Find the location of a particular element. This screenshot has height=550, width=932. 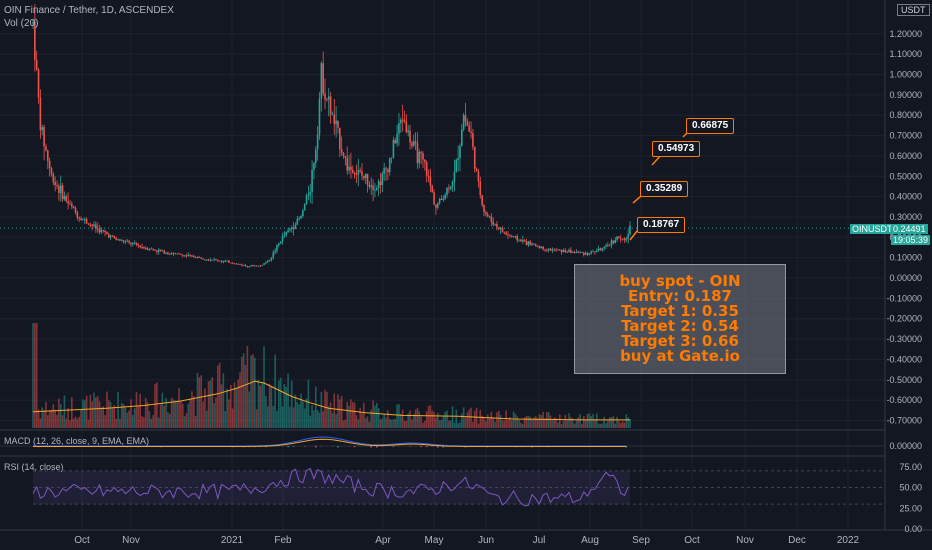

y-tick-label: 1.00000 is located at coordinates (905, 75).